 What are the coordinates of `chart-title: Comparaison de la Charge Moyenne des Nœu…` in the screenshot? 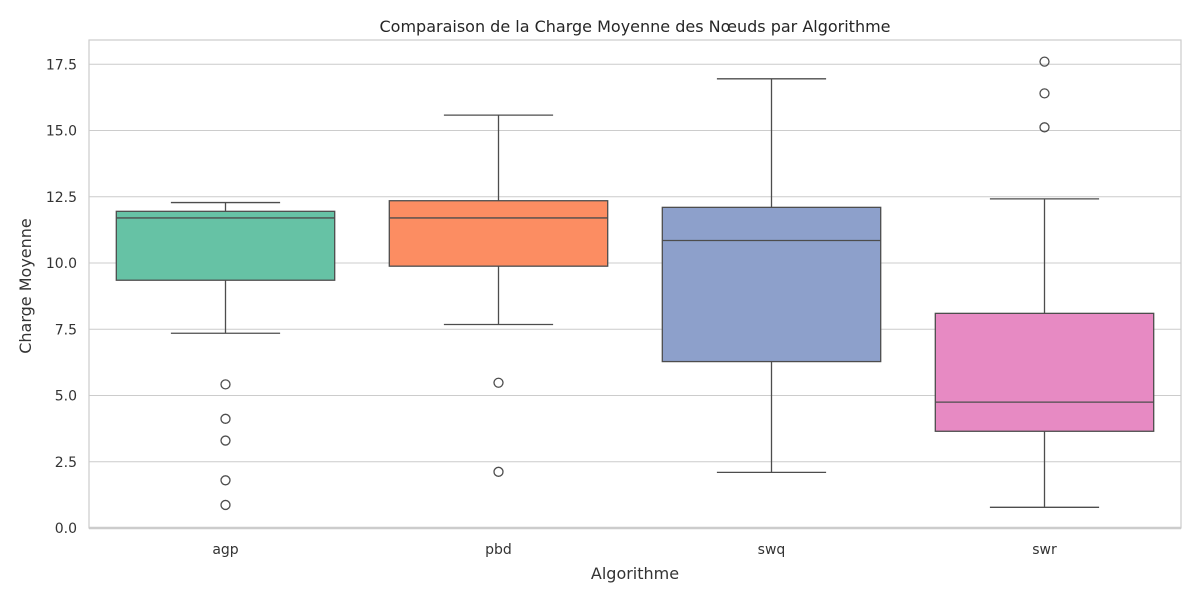 It's located at (634, 26).